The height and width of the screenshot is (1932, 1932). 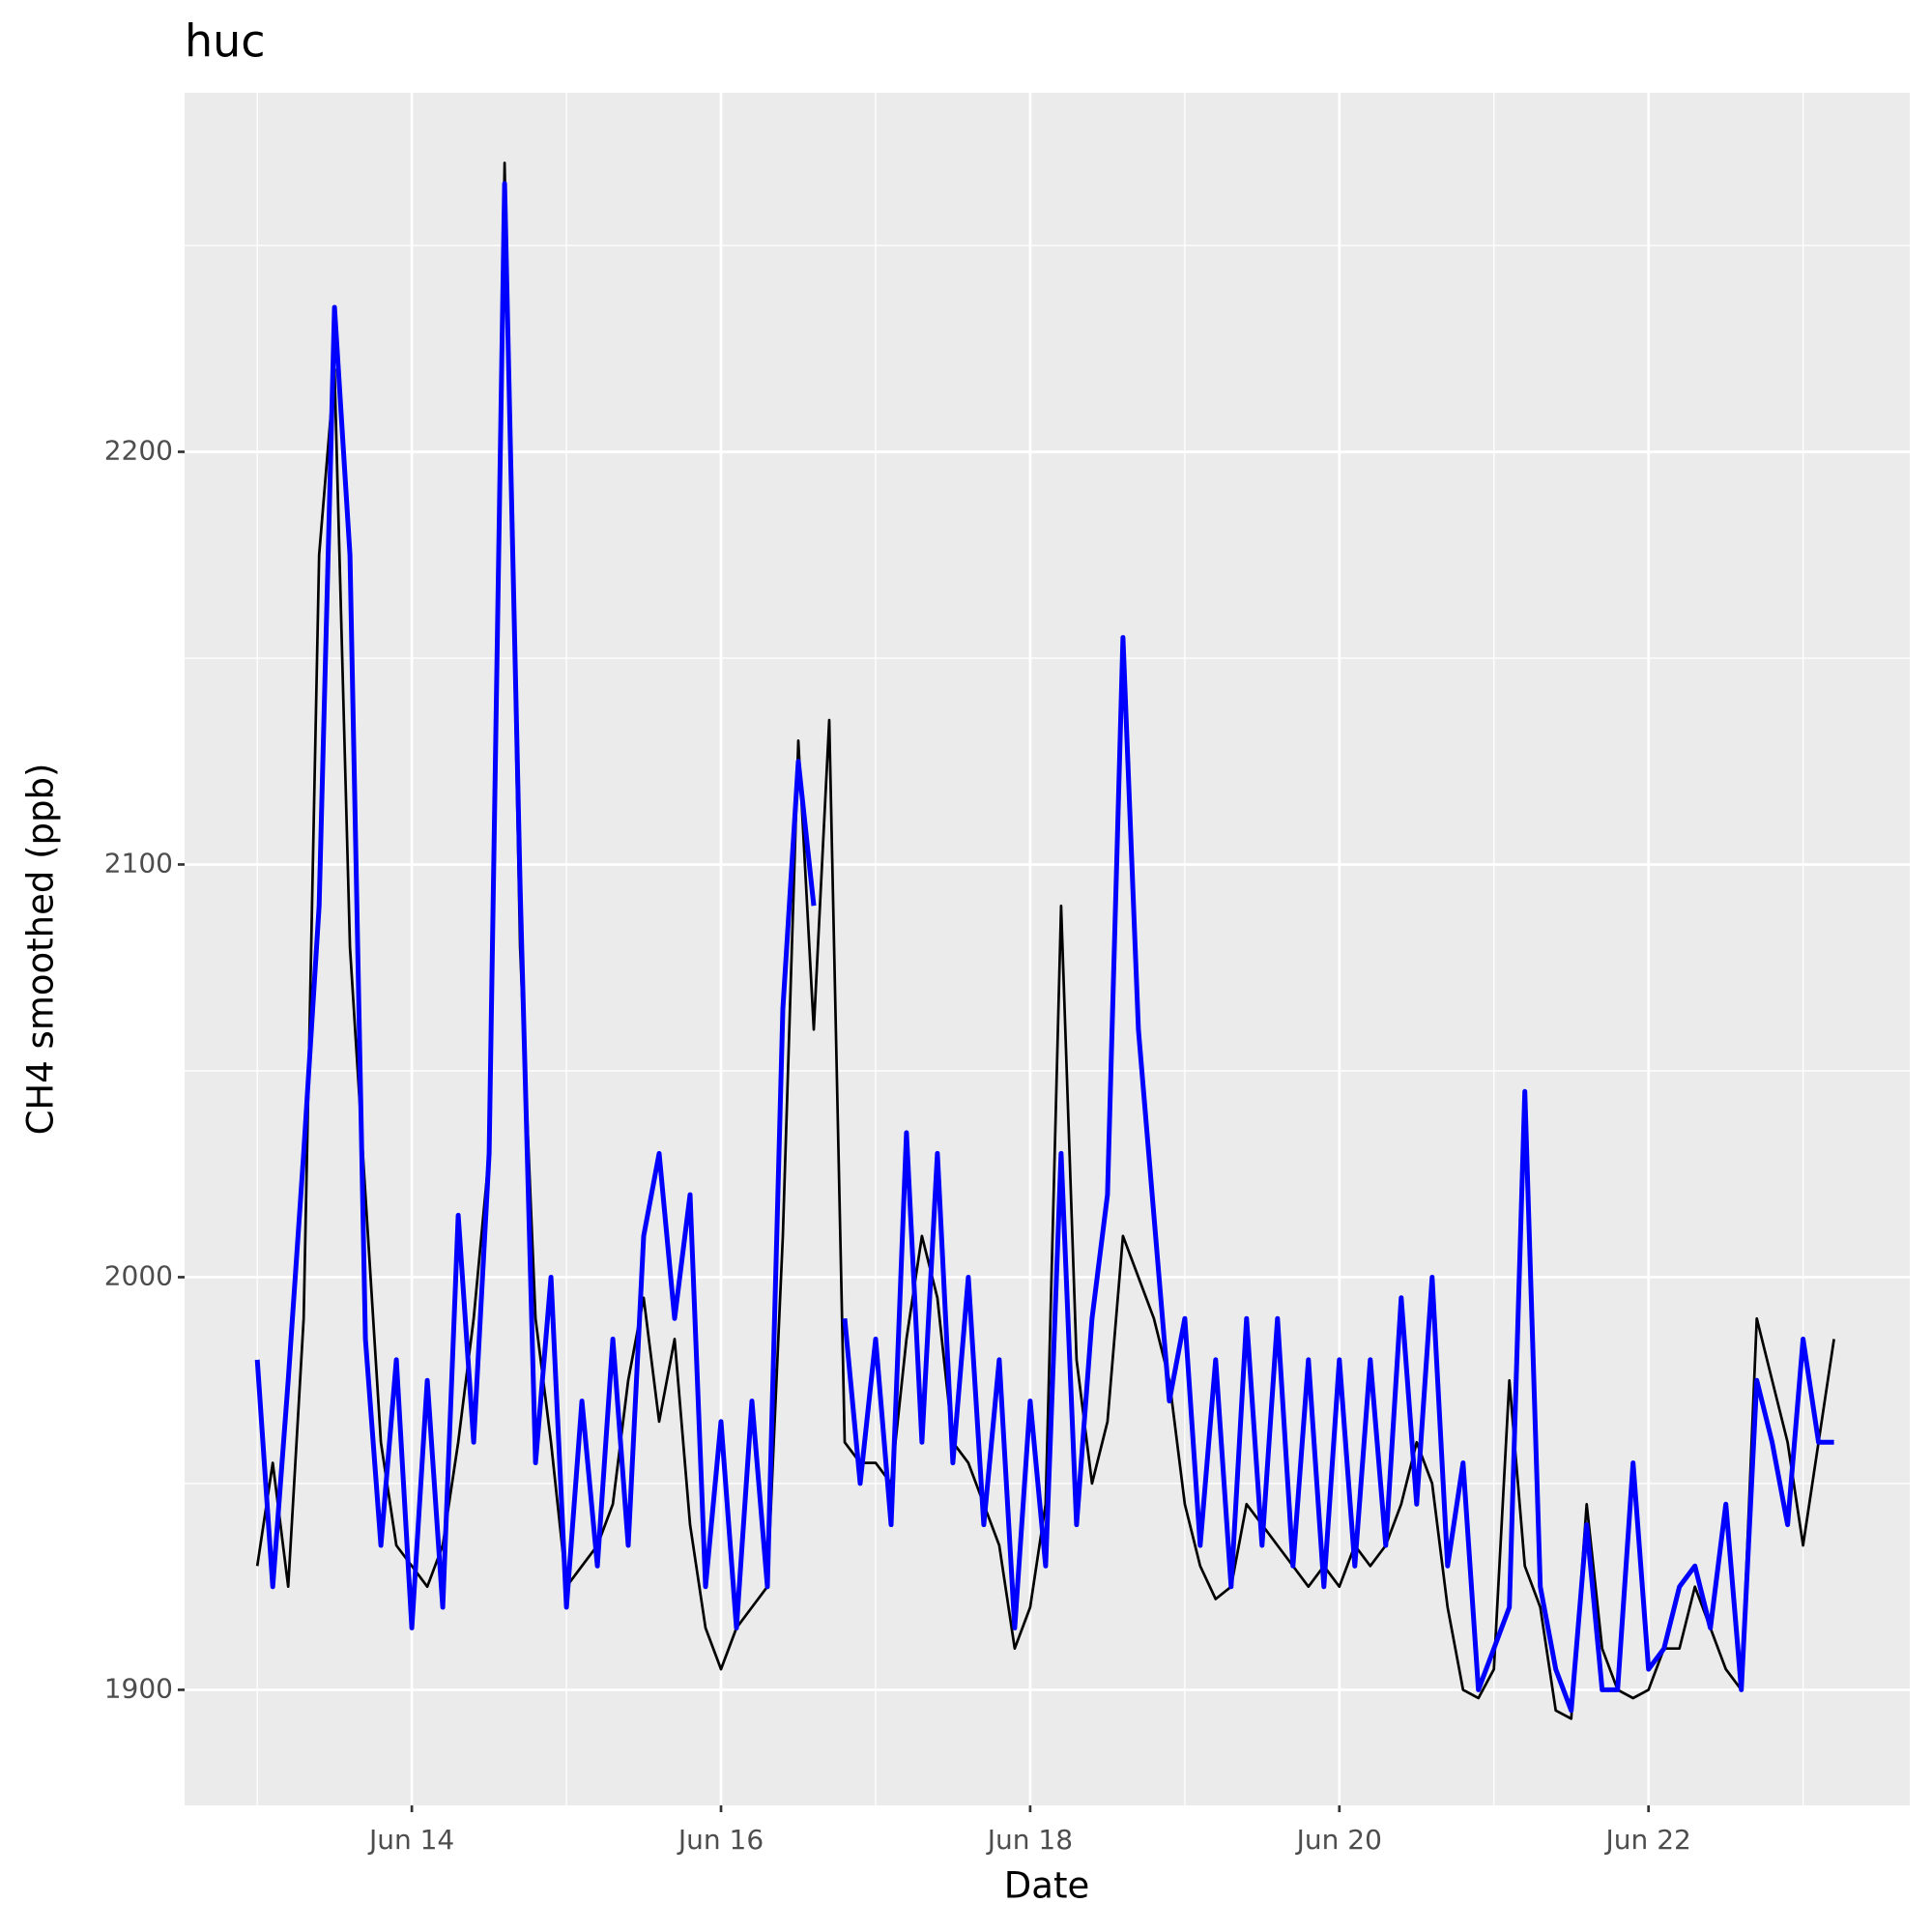 What do you see at coordinates (138, 1275) in the screenshot?
I see `y-tick-label: 2000` at bounding box center [138, 1275].